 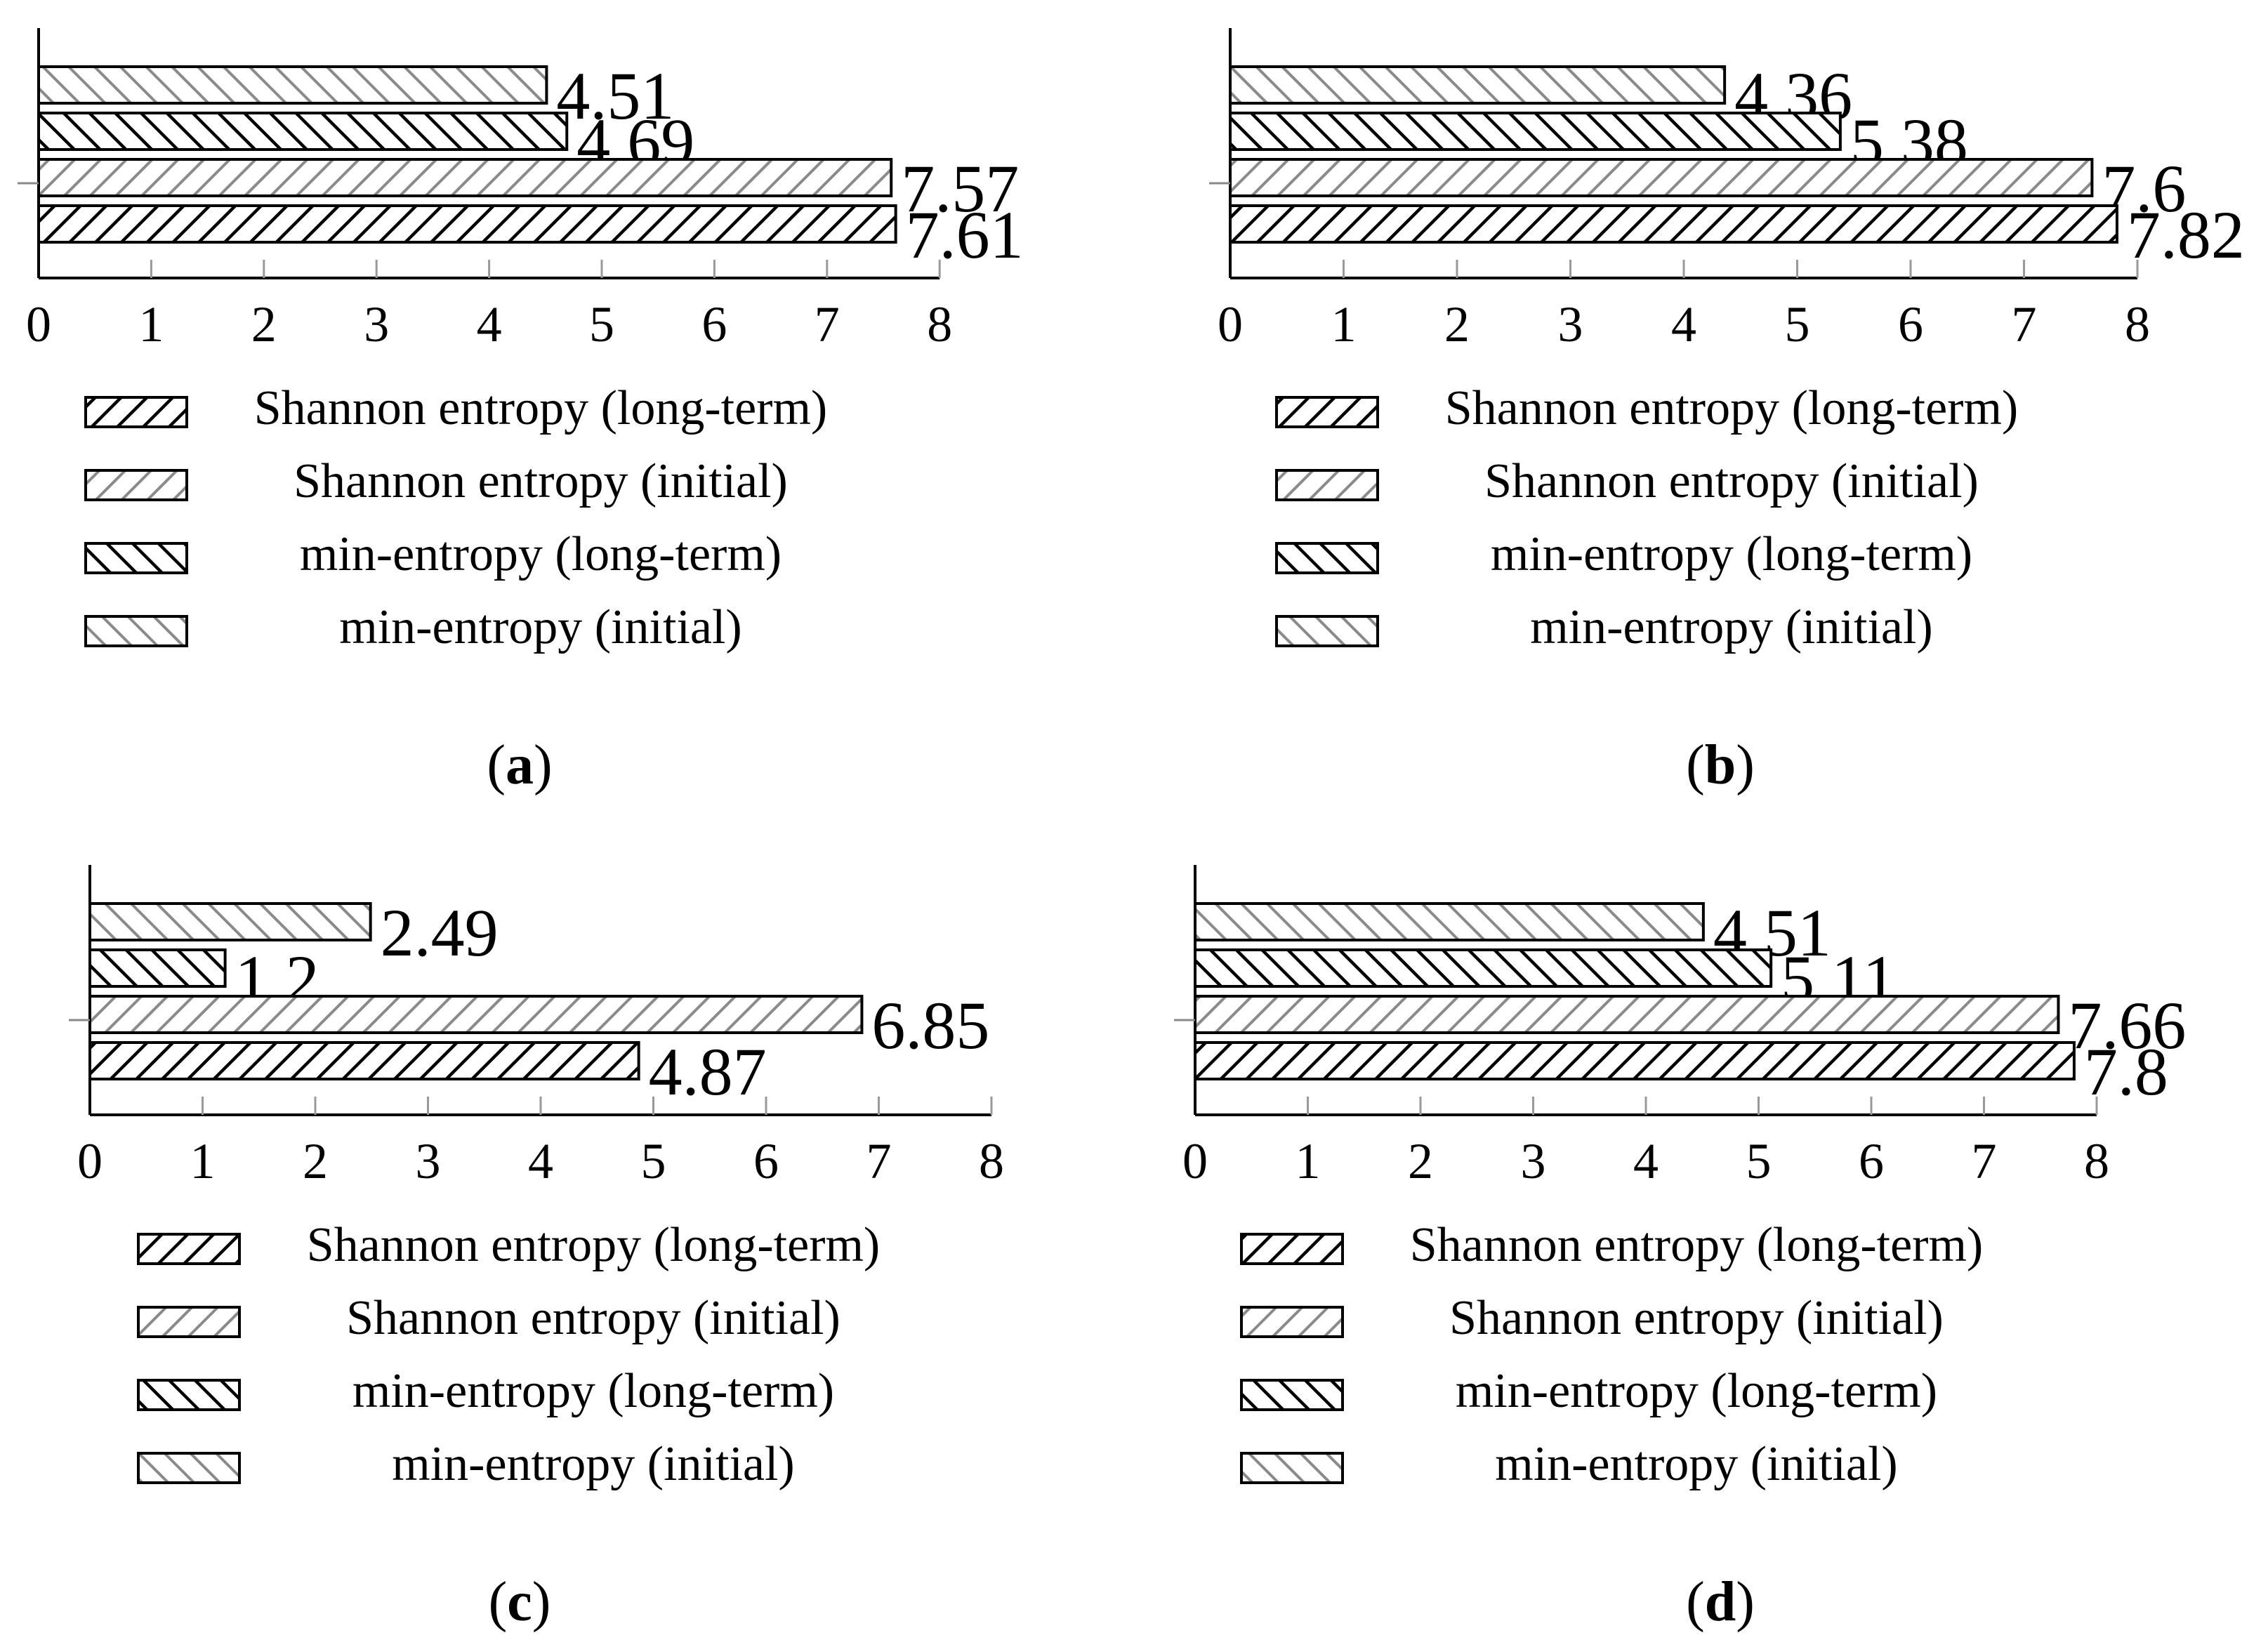 I want to click on panel-caption-letter: a, so click(x=520, y=765).